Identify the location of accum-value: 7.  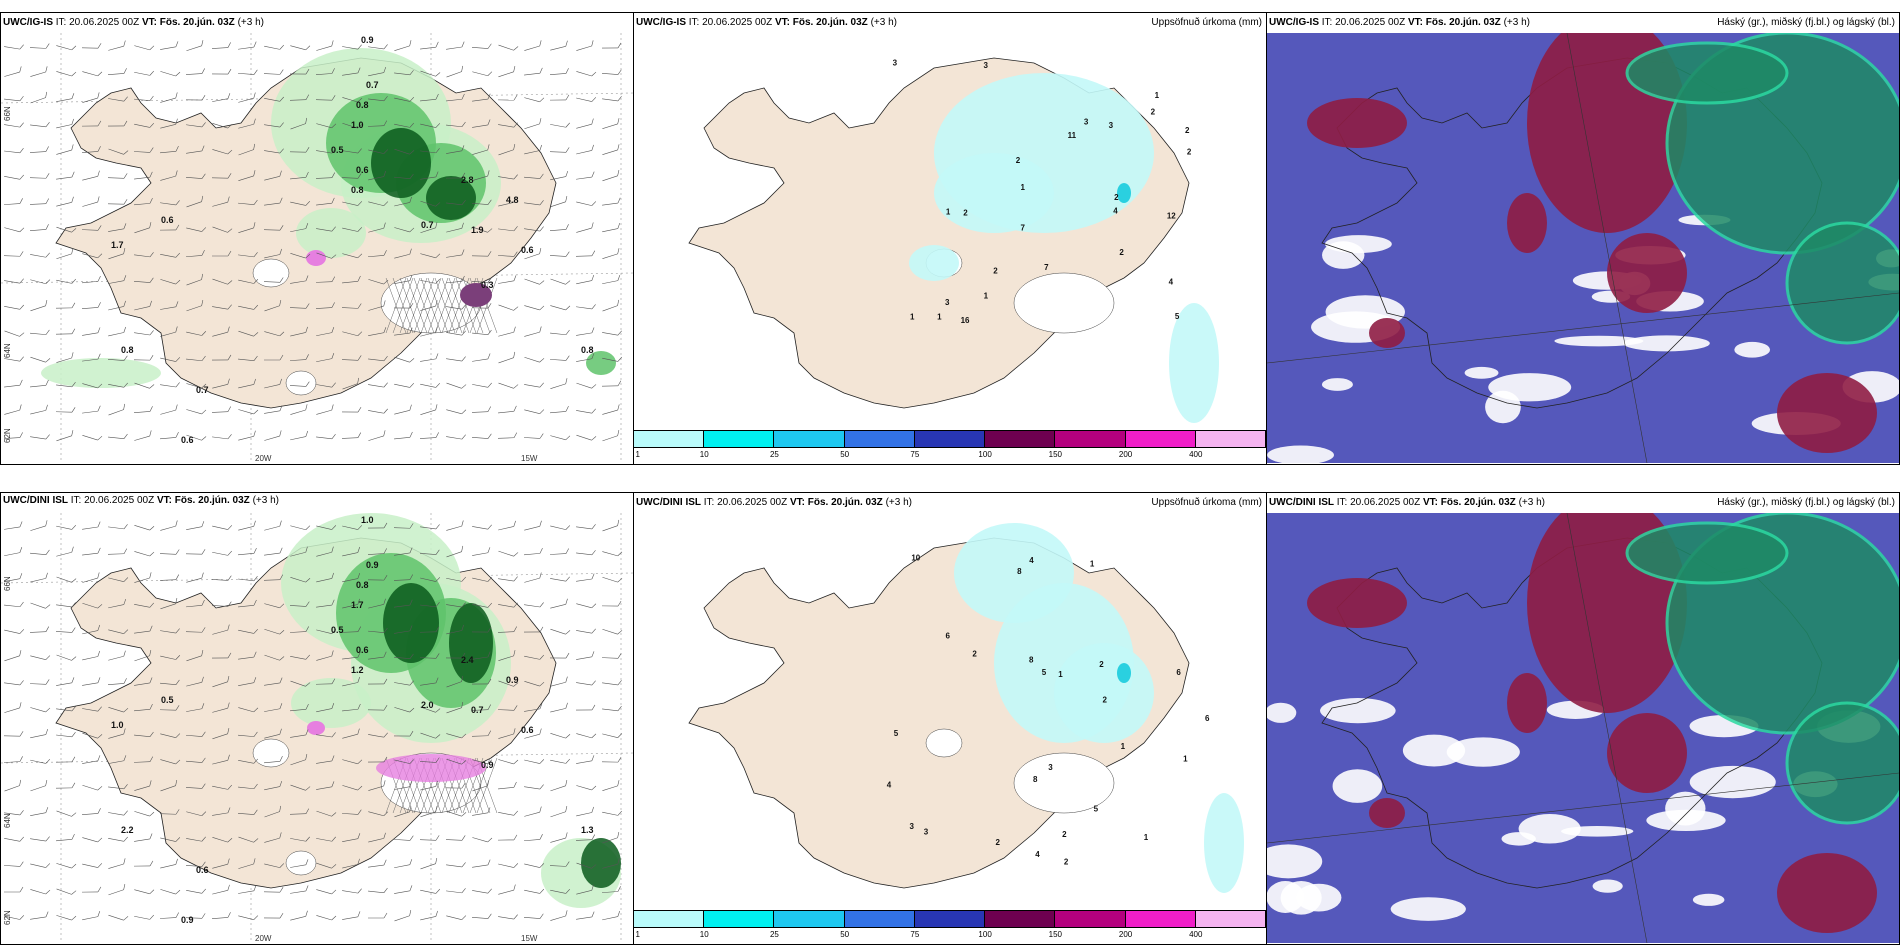
(1022, 227).